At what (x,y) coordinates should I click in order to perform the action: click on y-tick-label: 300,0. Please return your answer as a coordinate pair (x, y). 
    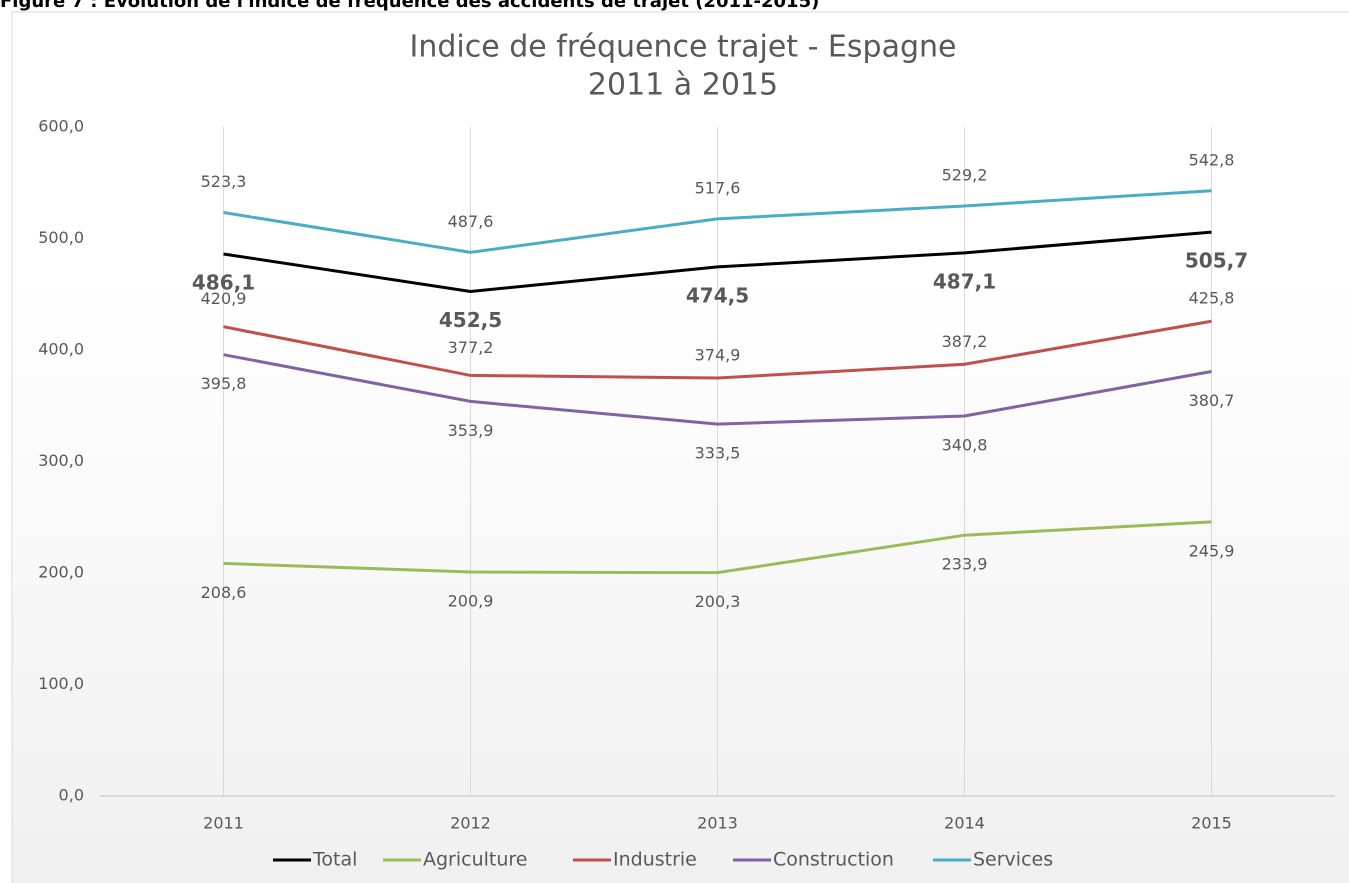
    Looking at the image, I should click on (61, 460).